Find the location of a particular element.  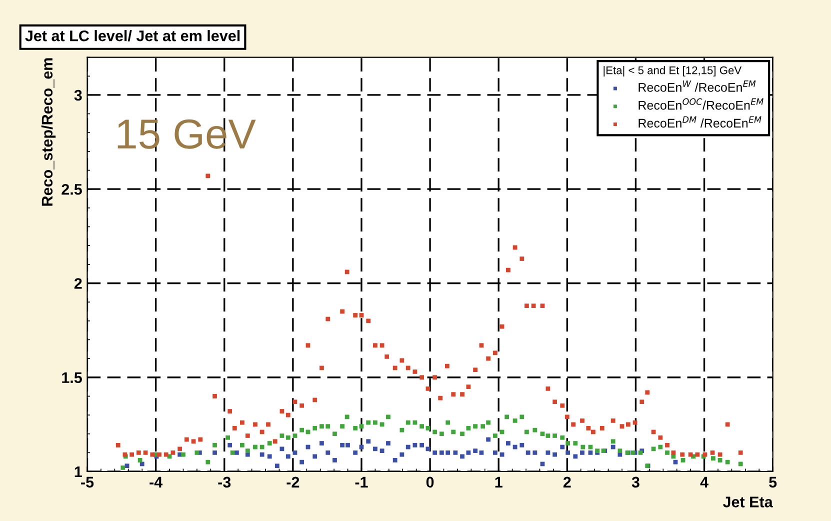

x-tick-label: 4 is located at coordinates (704, 482).